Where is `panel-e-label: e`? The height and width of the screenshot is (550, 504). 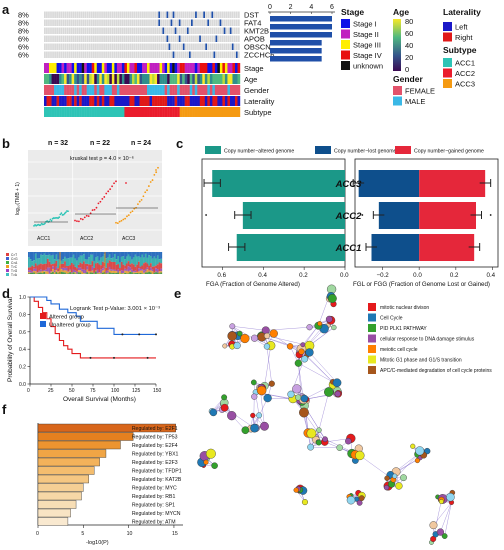 panel-e-label: e is located at coordinates (177, 293).